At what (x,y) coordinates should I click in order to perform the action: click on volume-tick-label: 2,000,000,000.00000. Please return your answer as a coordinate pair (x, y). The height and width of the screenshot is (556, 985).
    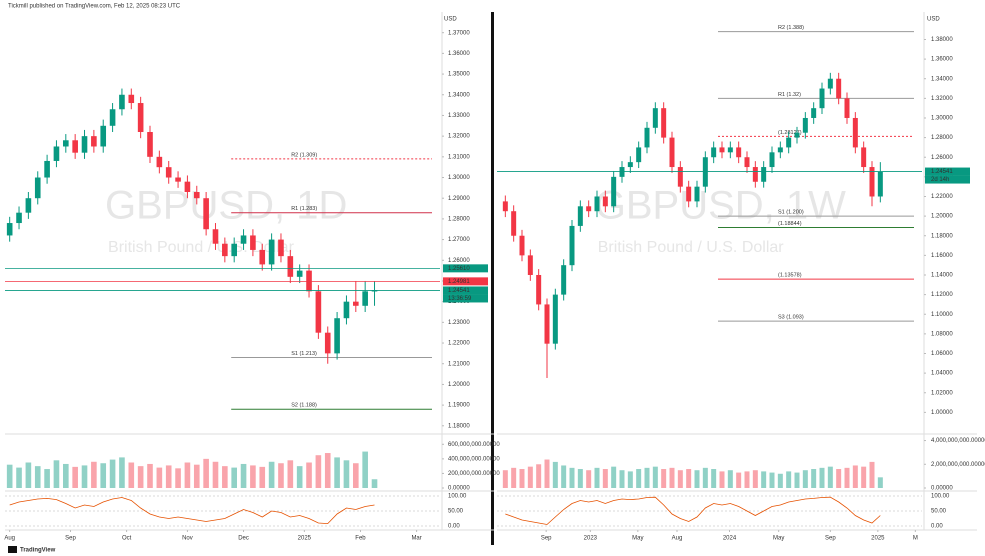
    Looking at the image, I should click on (958, 465).